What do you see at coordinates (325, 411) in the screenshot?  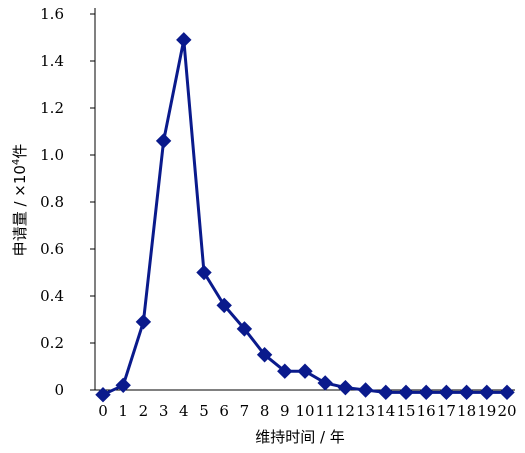 I see `x-tick-label: 11` at bounding box center [325, 411].